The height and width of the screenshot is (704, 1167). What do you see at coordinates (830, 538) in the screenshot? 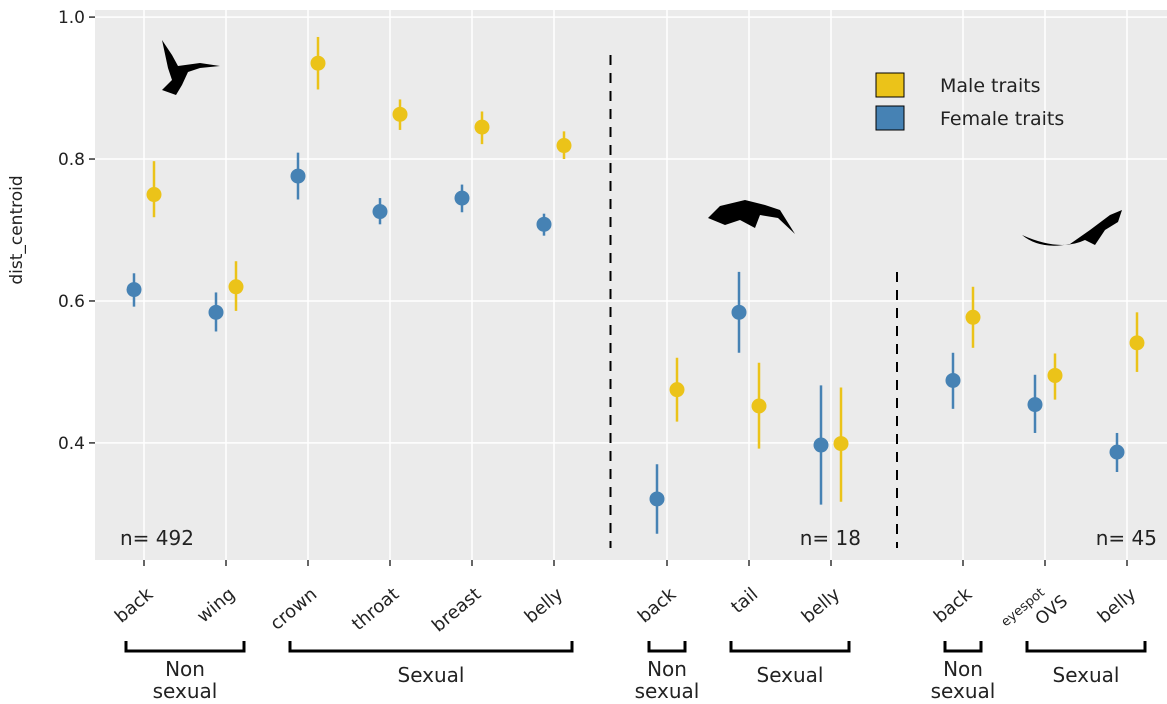
I see `n-label: n= 18` at bounding box center [830, 538].